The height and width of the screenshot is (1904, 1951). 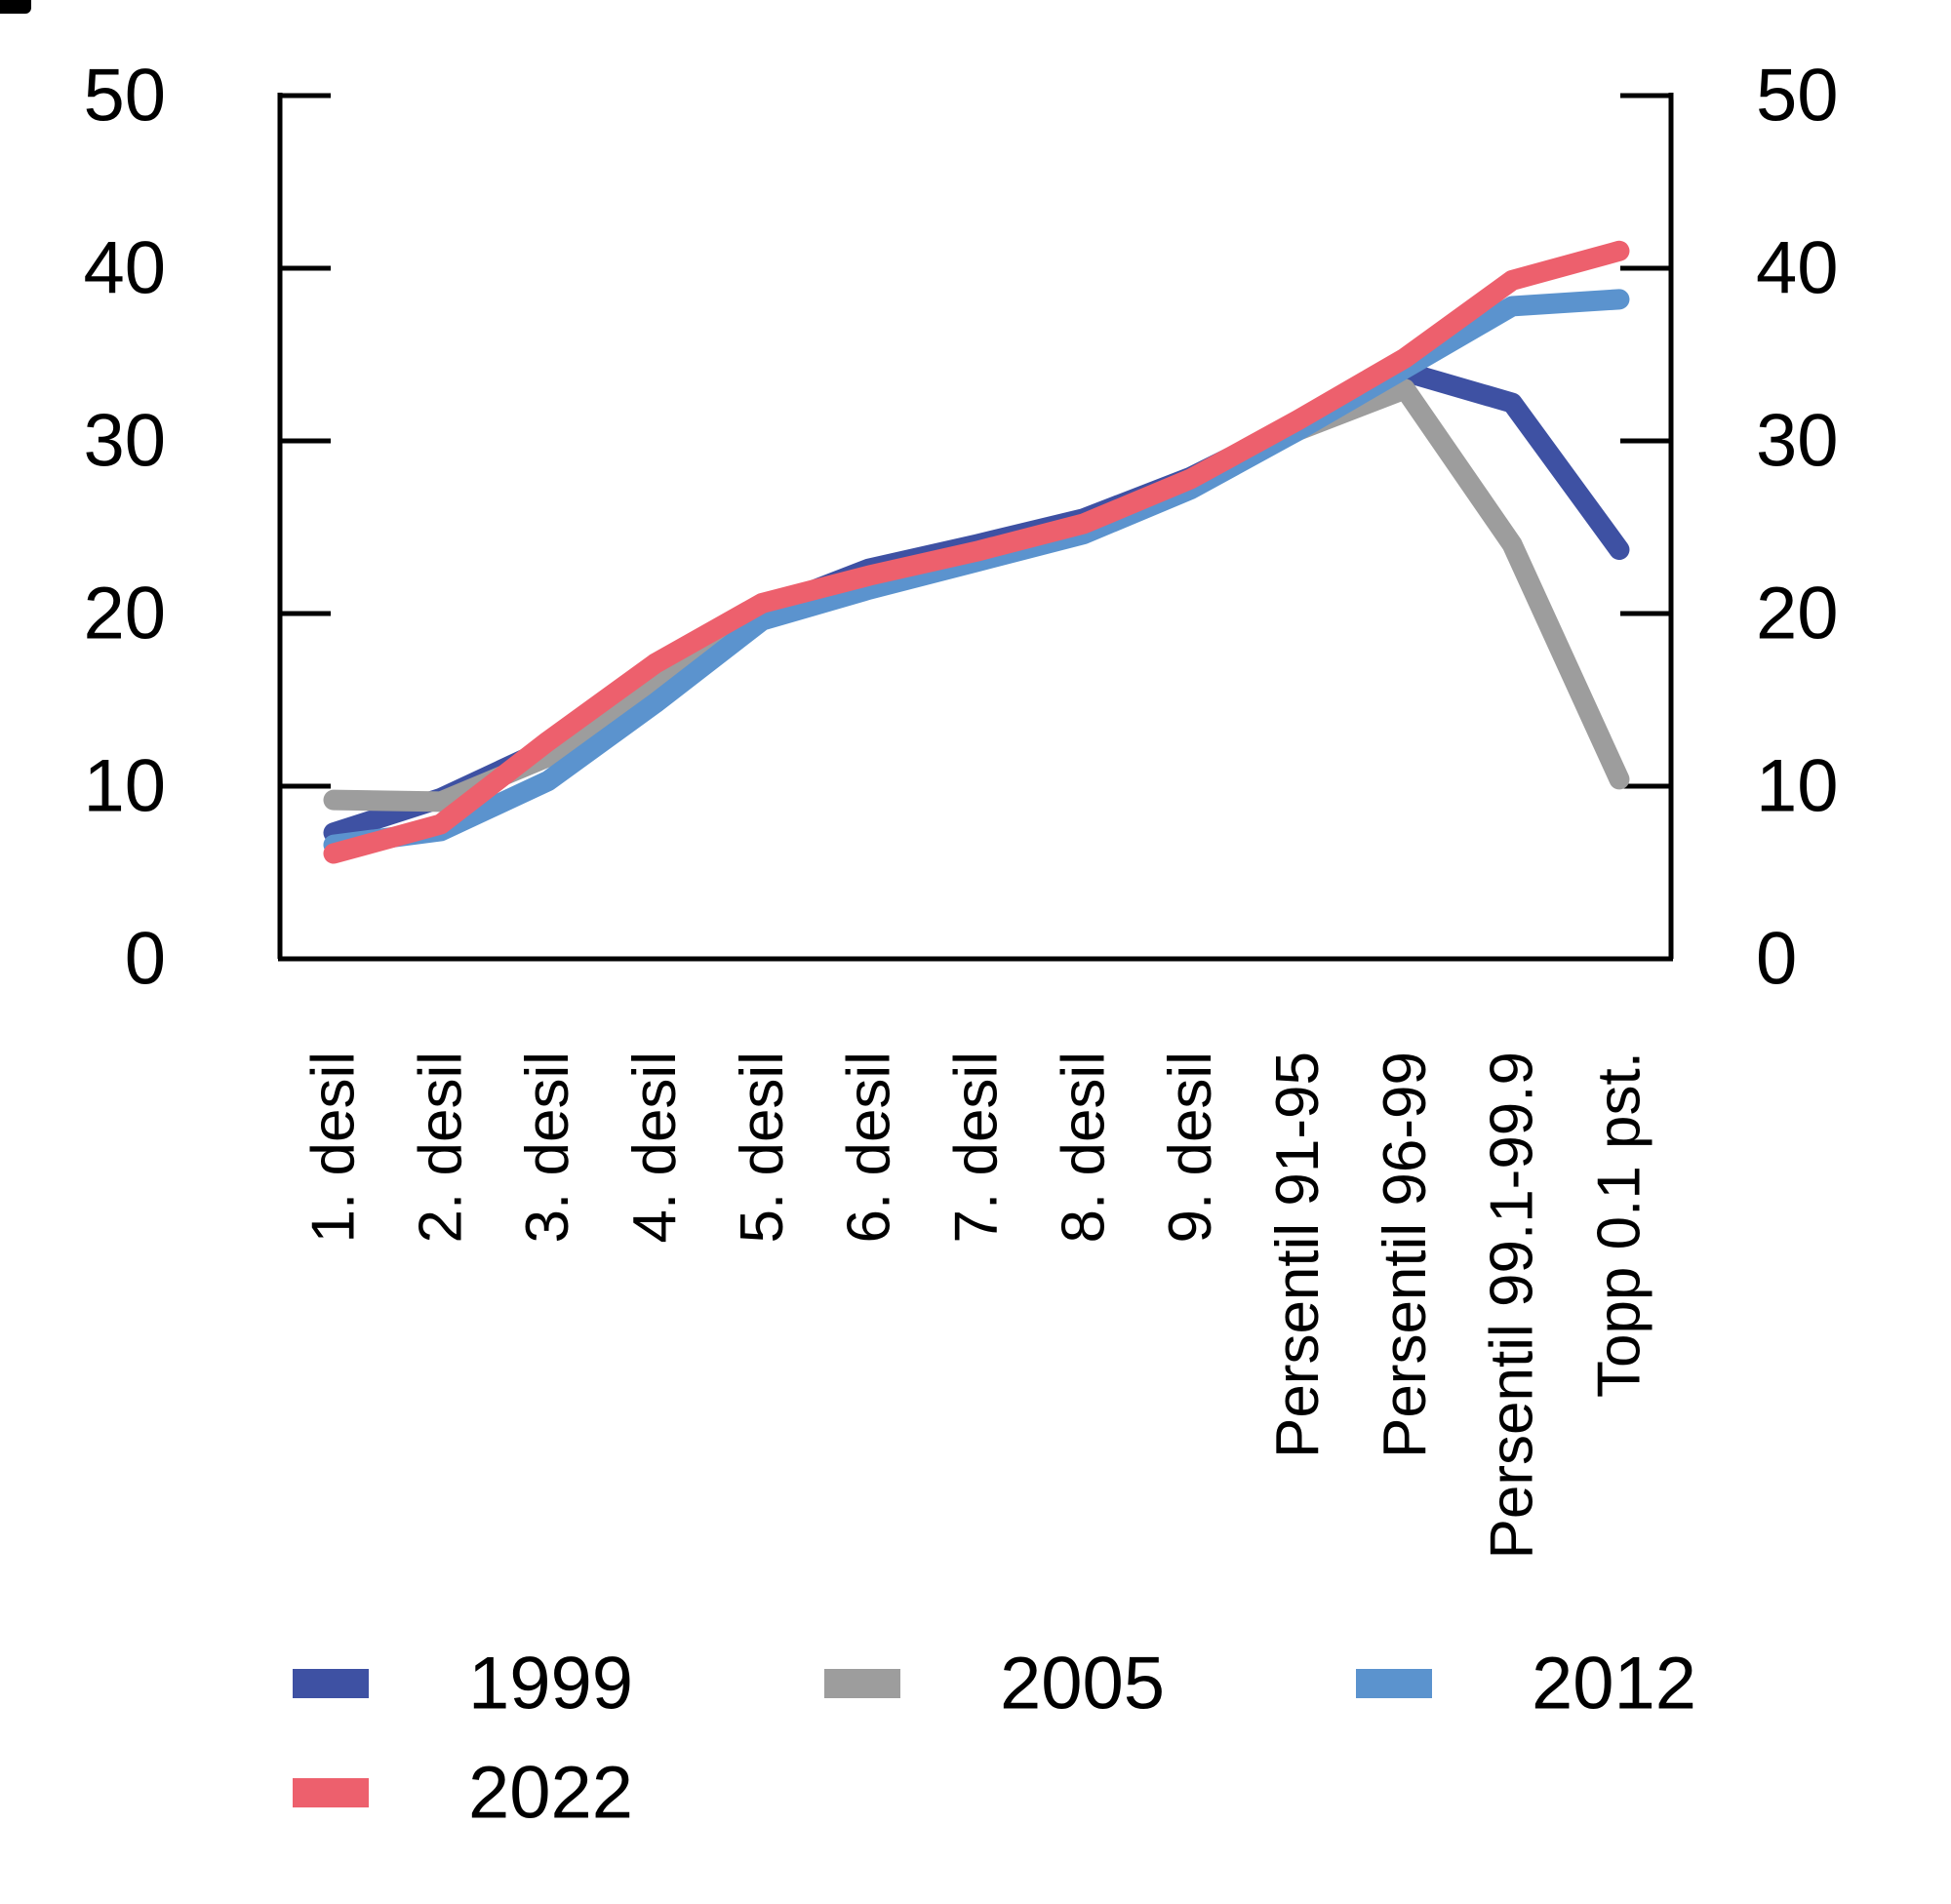 What do you see at coordinates (995, 1684) in the screenshot?
I see `legend-item-2005: 2005` at bounding box center [995, 1684].